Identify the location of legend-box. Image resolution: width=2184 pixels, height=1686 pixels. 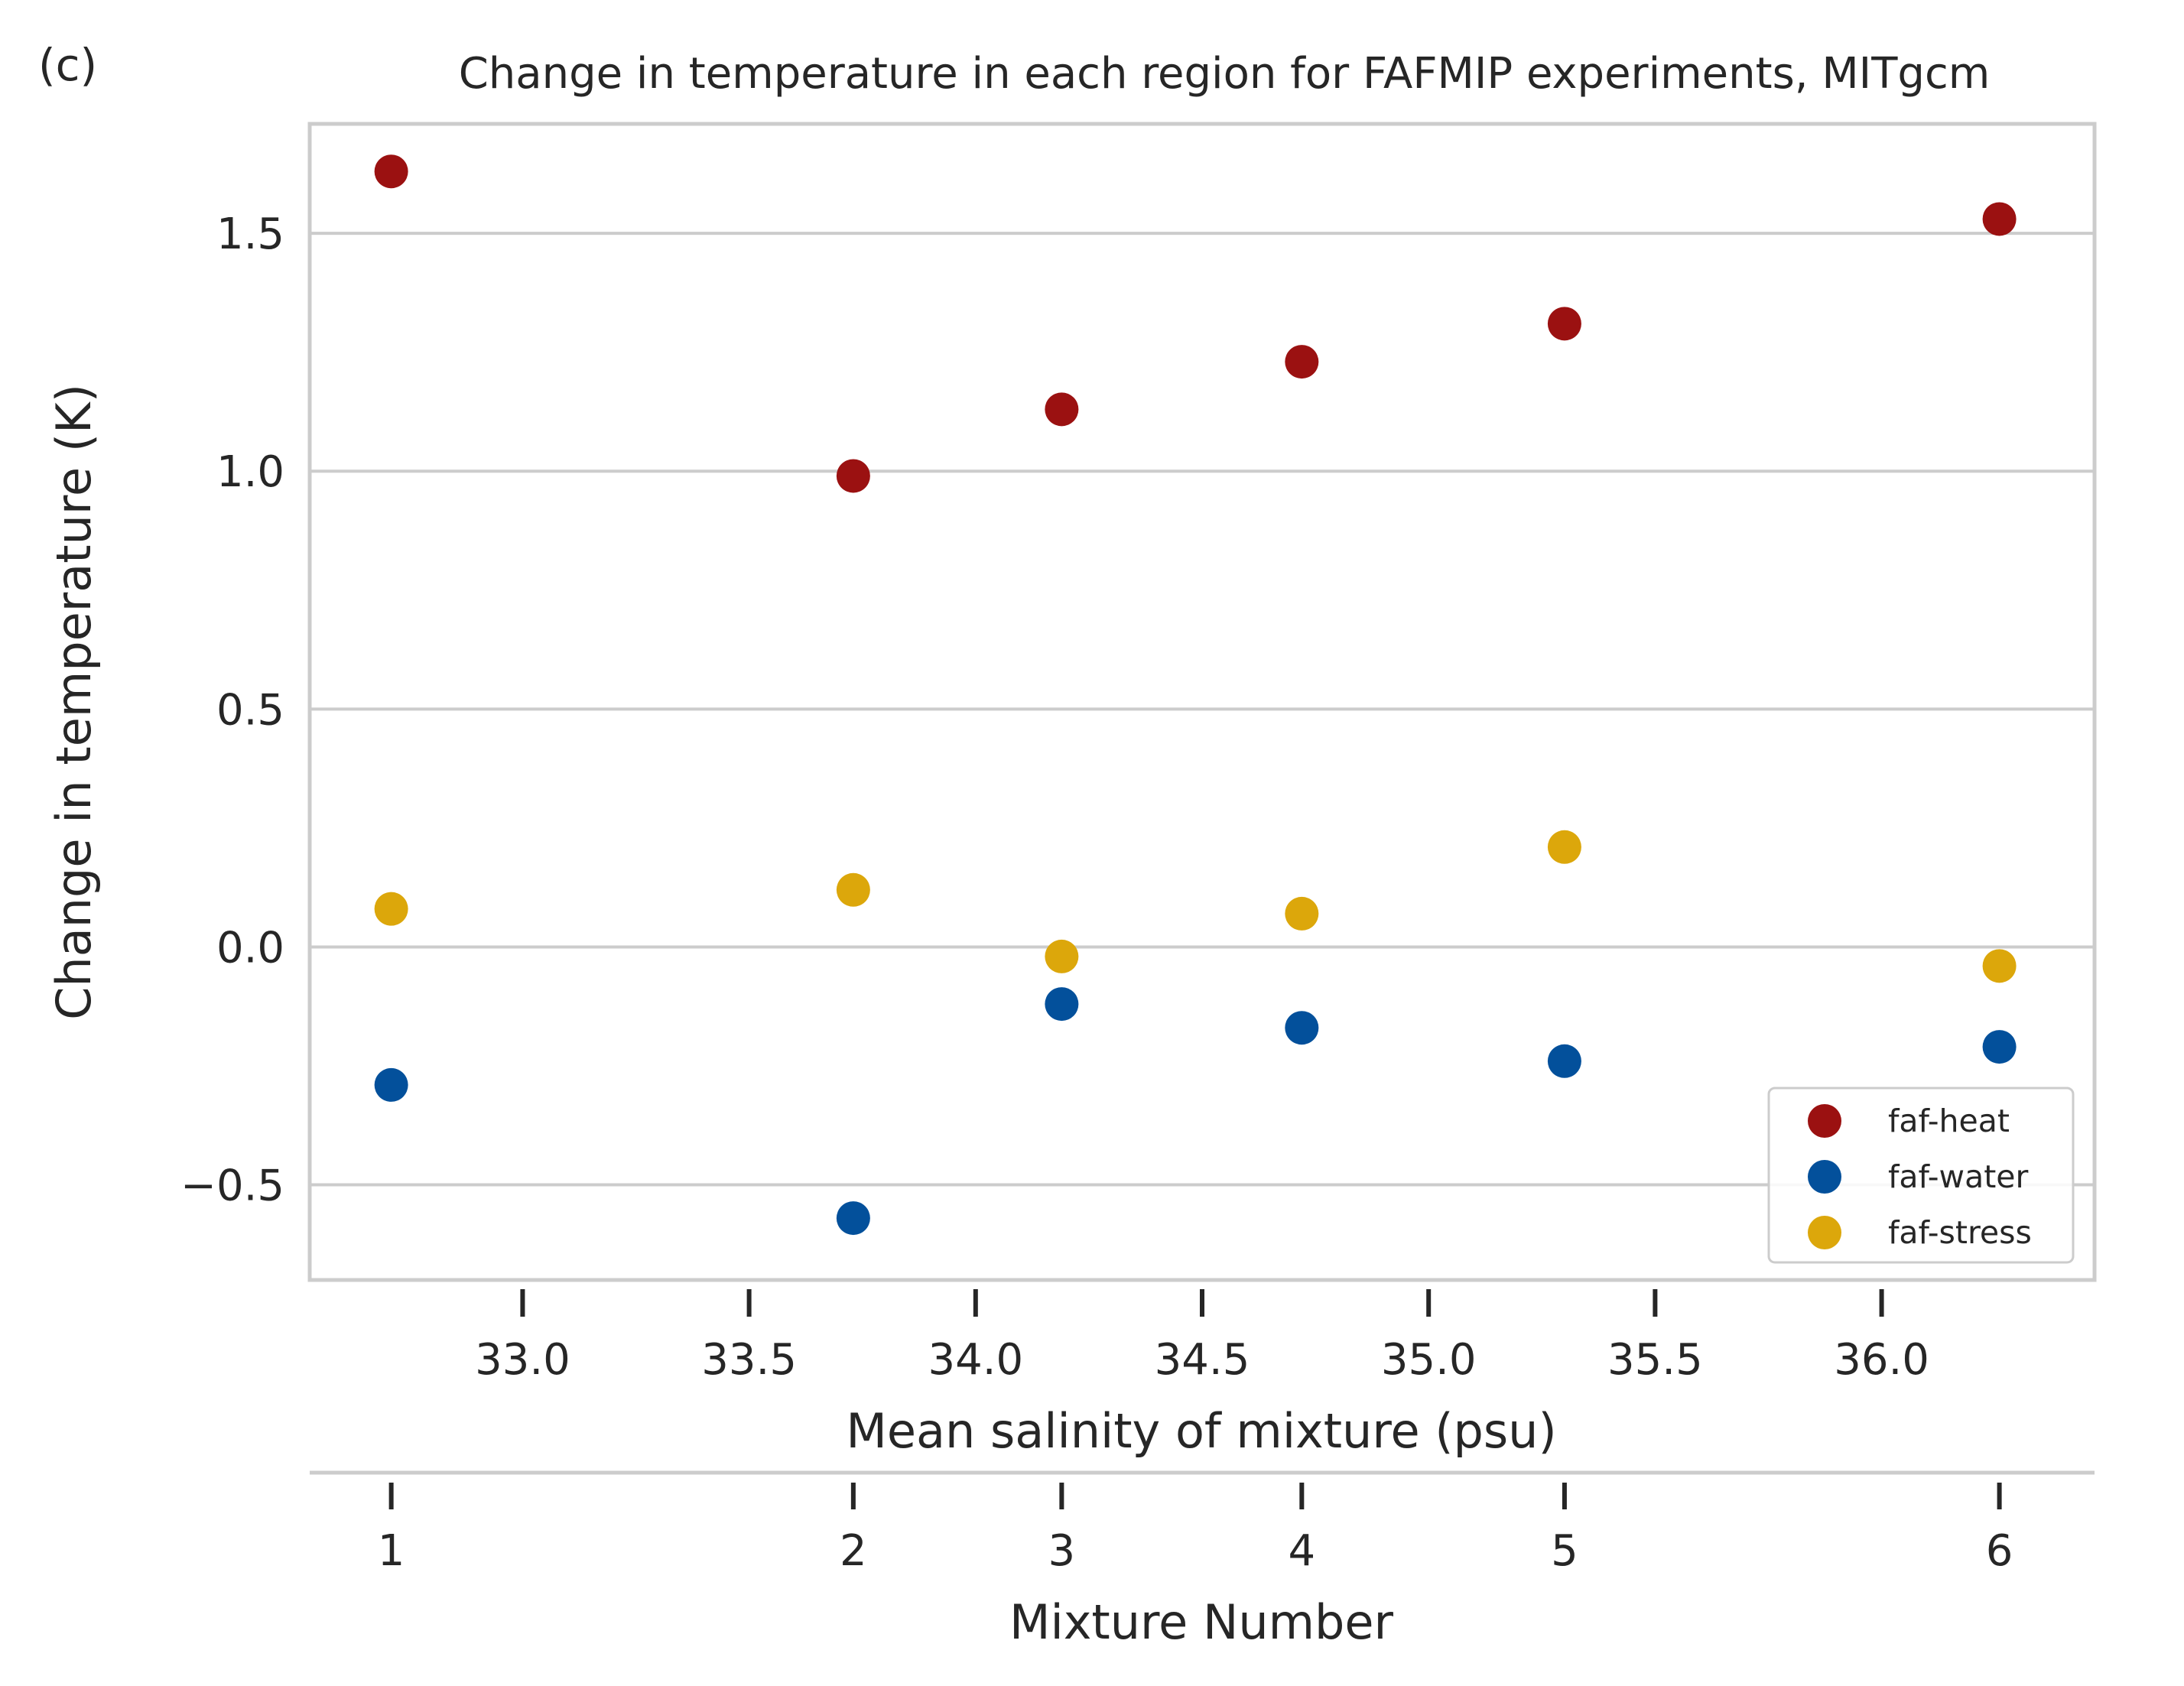
(1921, 1175).